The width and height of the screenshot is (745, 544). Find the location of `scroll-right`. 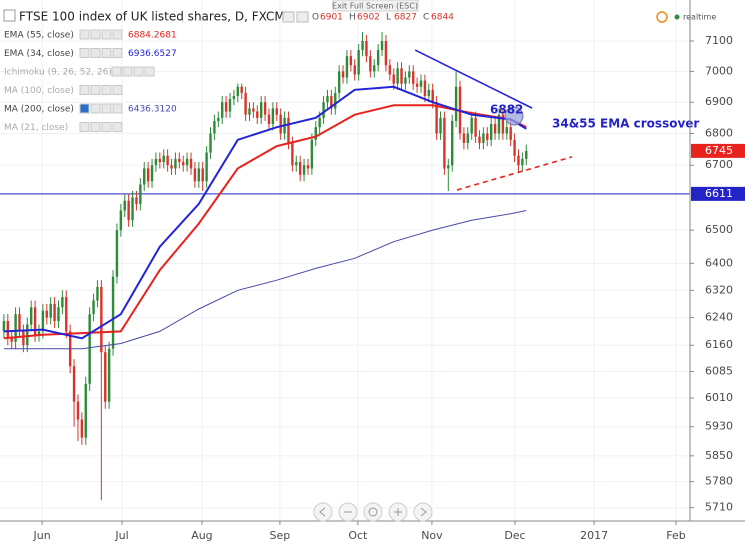

scroll-right is located at coordinates (423, 512).